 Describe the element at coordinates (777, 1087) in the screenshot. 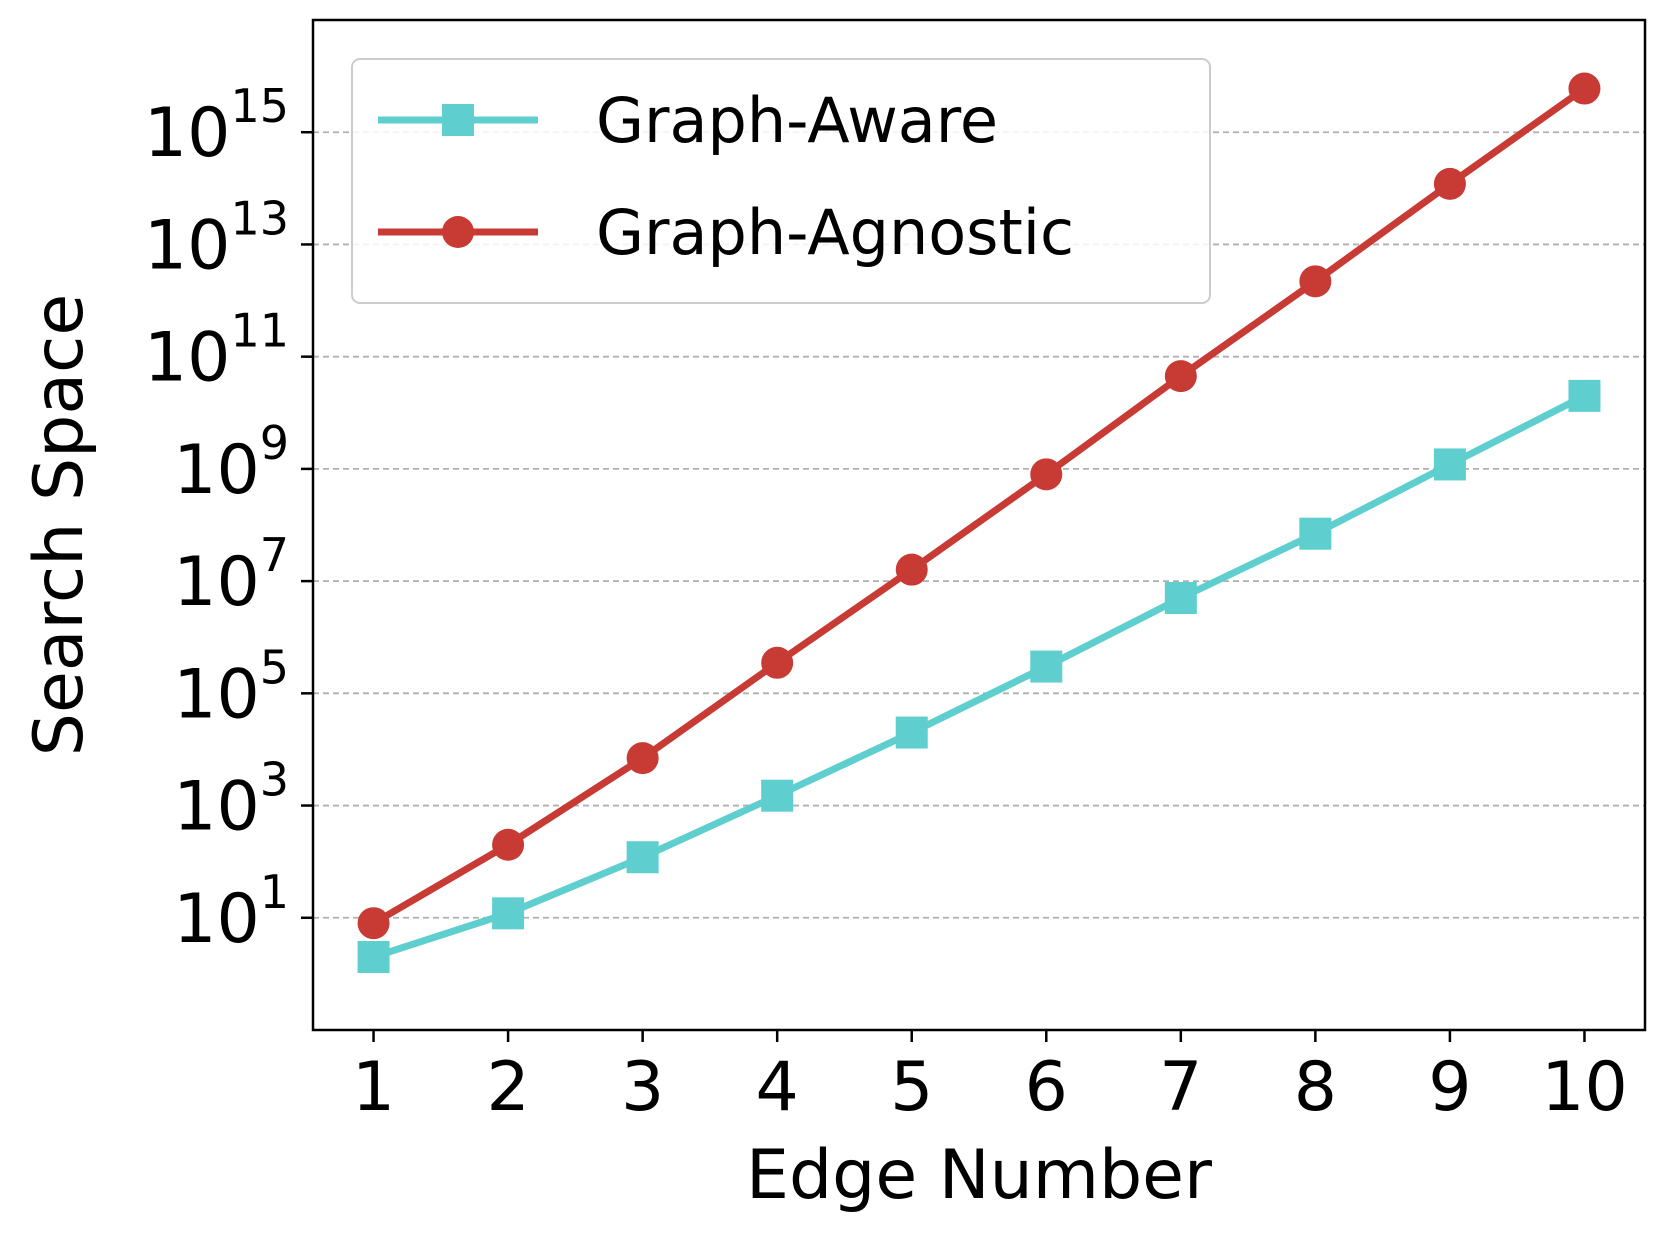

I see `x-tick-label: 4` at that location.